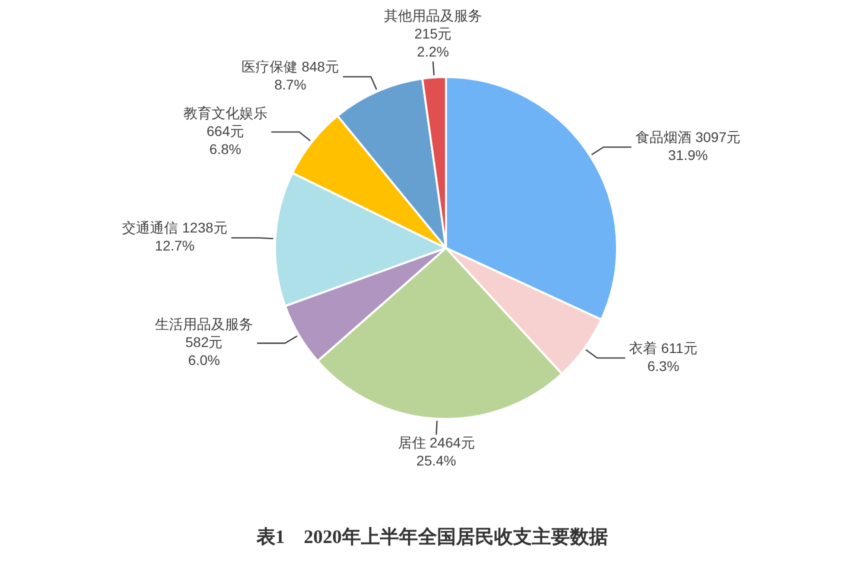  I want to click on slice-label: 其他用品及服务, so click(433, 15).